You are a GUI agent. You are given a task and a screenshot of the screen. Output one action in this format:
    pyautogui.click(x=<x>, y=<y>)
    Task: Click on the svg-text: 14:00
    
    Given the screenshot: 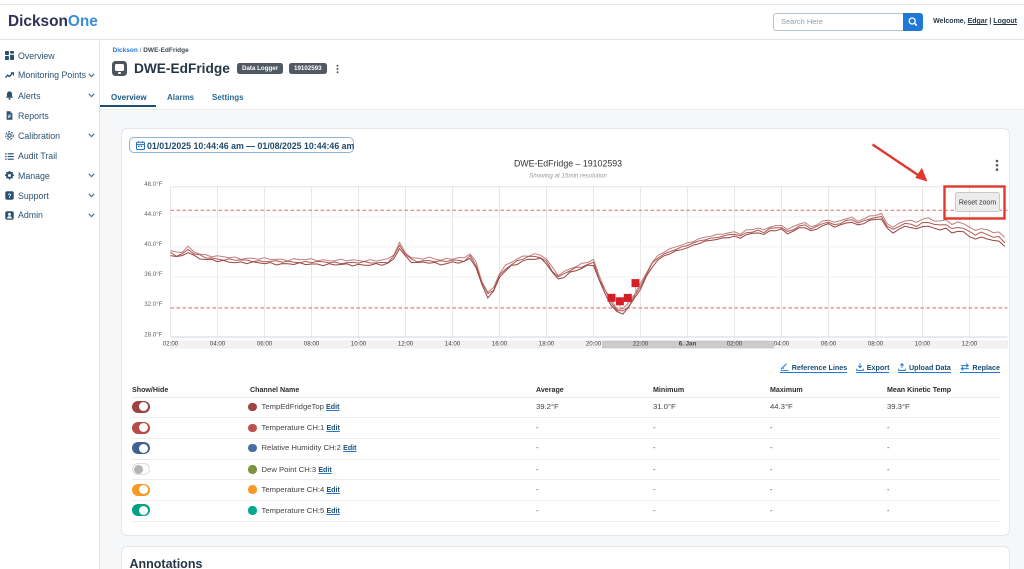 What is the action you would take?
    pyautogui.click(x=452, y=343)
    